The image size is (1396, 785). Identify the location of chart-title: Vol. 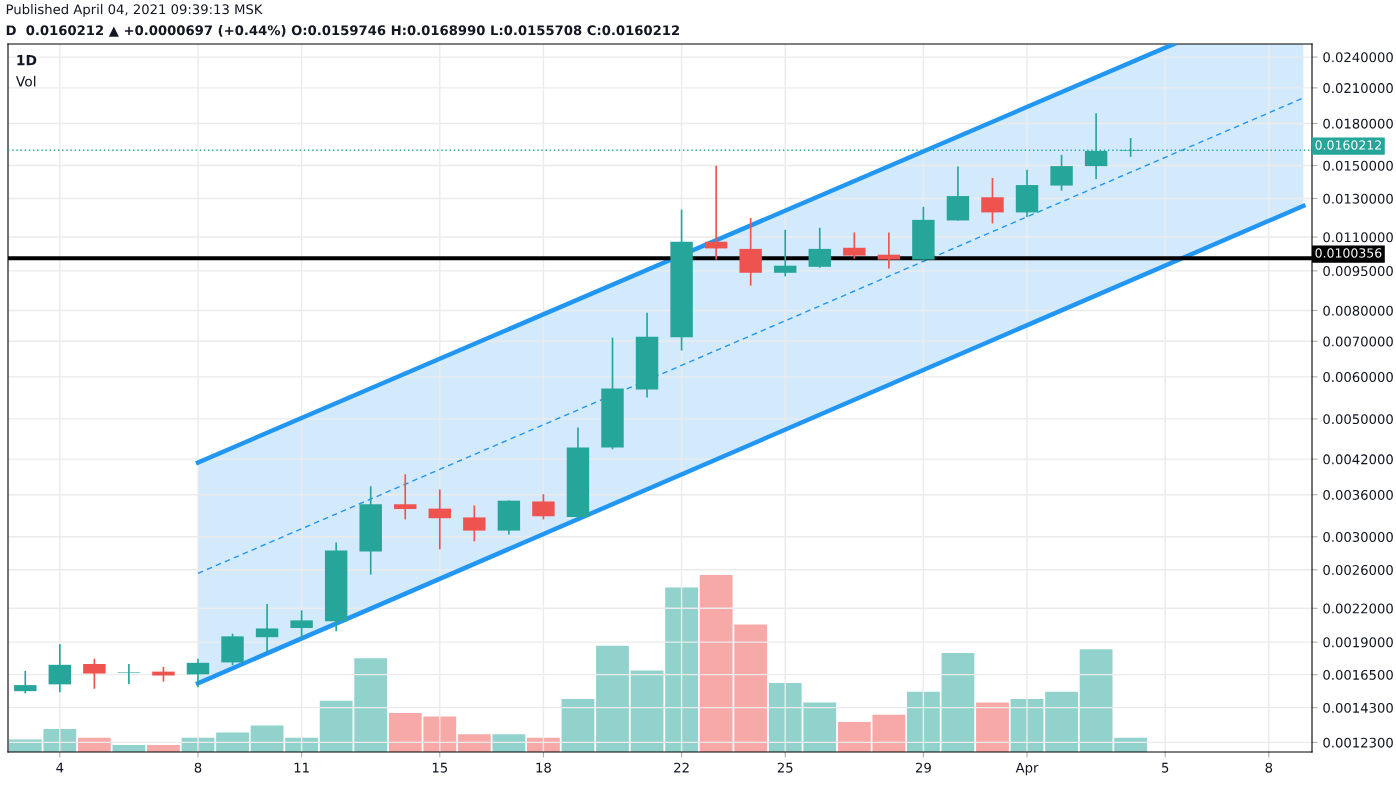
(25, 81).